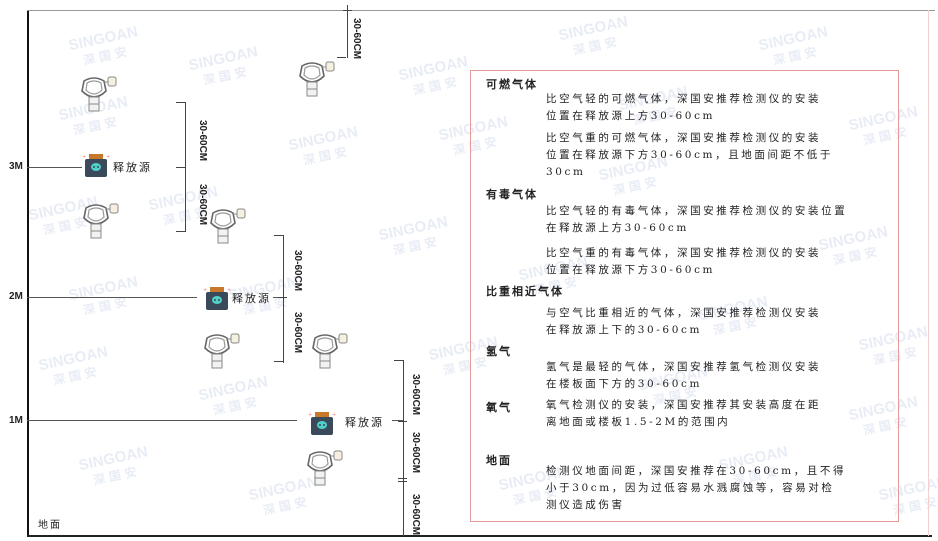 This screenshot has width=938, height=541. I want to click on section-title-similar-density: 比重相近气体, so click(525, 291).